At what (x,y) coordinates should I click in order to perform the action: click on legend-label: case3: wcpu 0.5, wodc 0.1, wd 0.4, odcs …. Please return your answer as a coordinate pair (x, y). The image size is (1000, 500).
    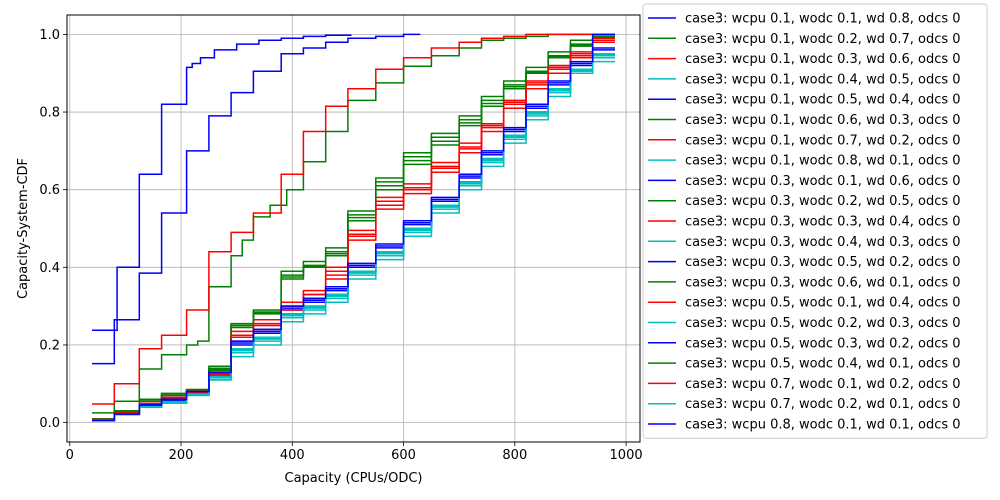
    Looking at the image, I should click on (823, 303).